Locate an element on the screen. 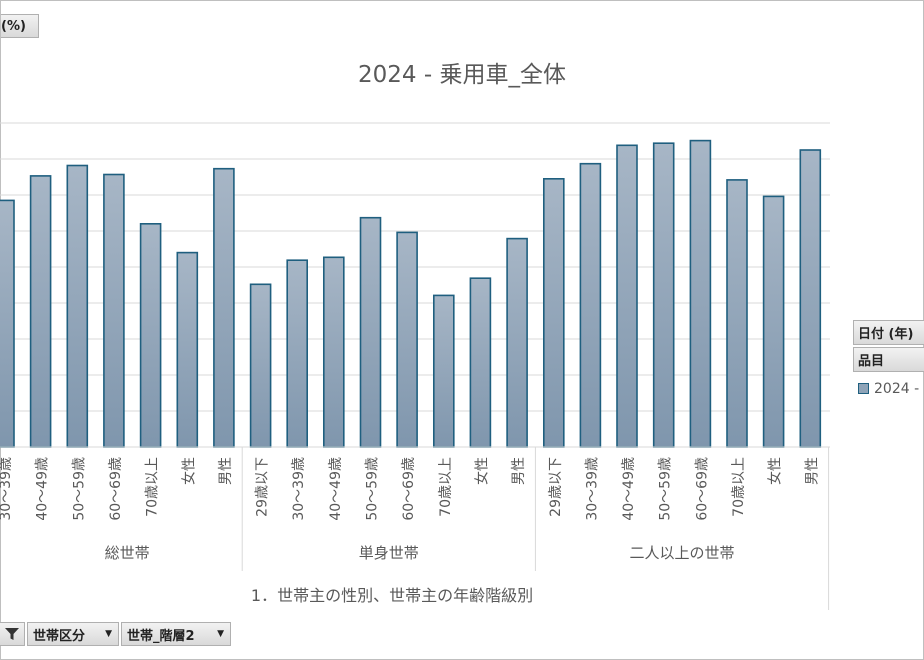 The image size is (924, 660). legend-date-field-button: 日付 (年) is located at coordinates (888, 332).